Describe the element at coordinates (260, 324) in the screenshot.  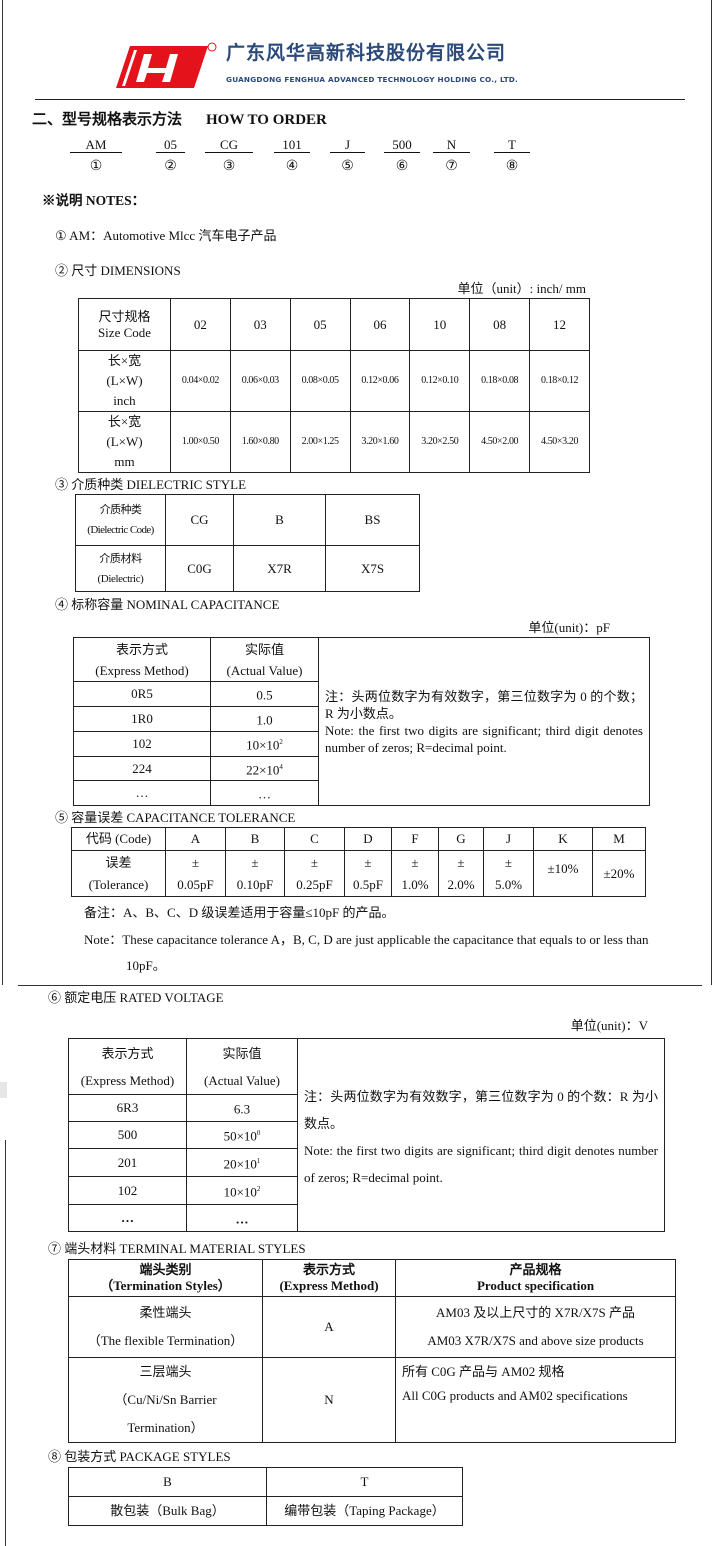
I see `size-code: 03` at that location.